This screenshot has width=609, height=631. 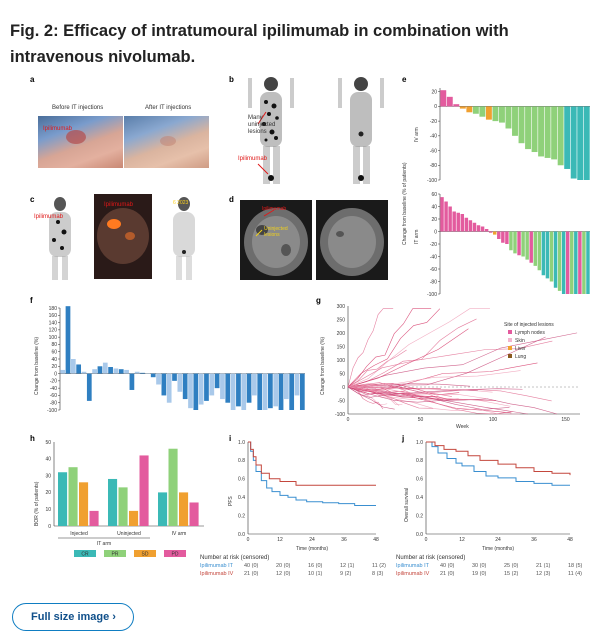 I want to click on e-bot-ytick-label: -100, so click(x=432, y=295).